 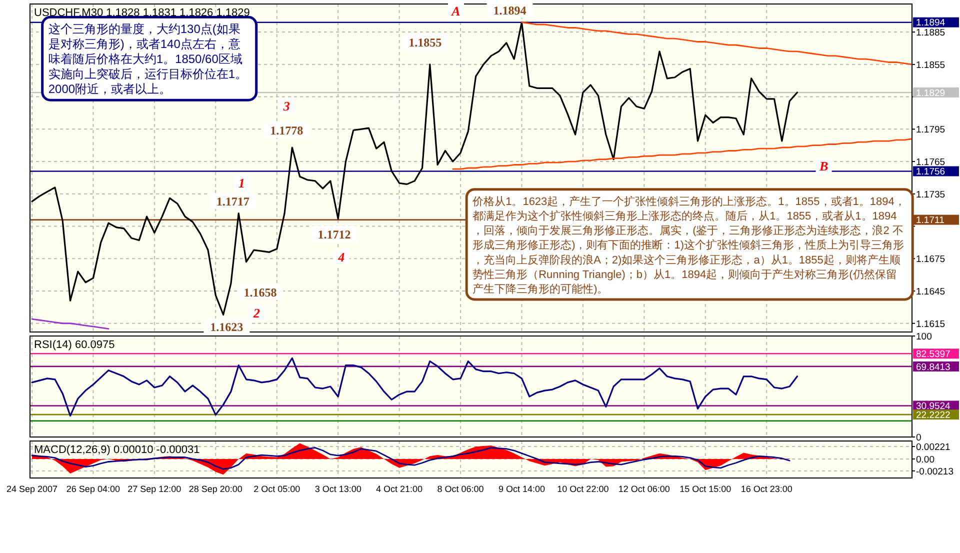 What do you see at coordinates (425, 43) in the screenshot?
I see `annotation: 1.1855` at bounding box center [425, 43].